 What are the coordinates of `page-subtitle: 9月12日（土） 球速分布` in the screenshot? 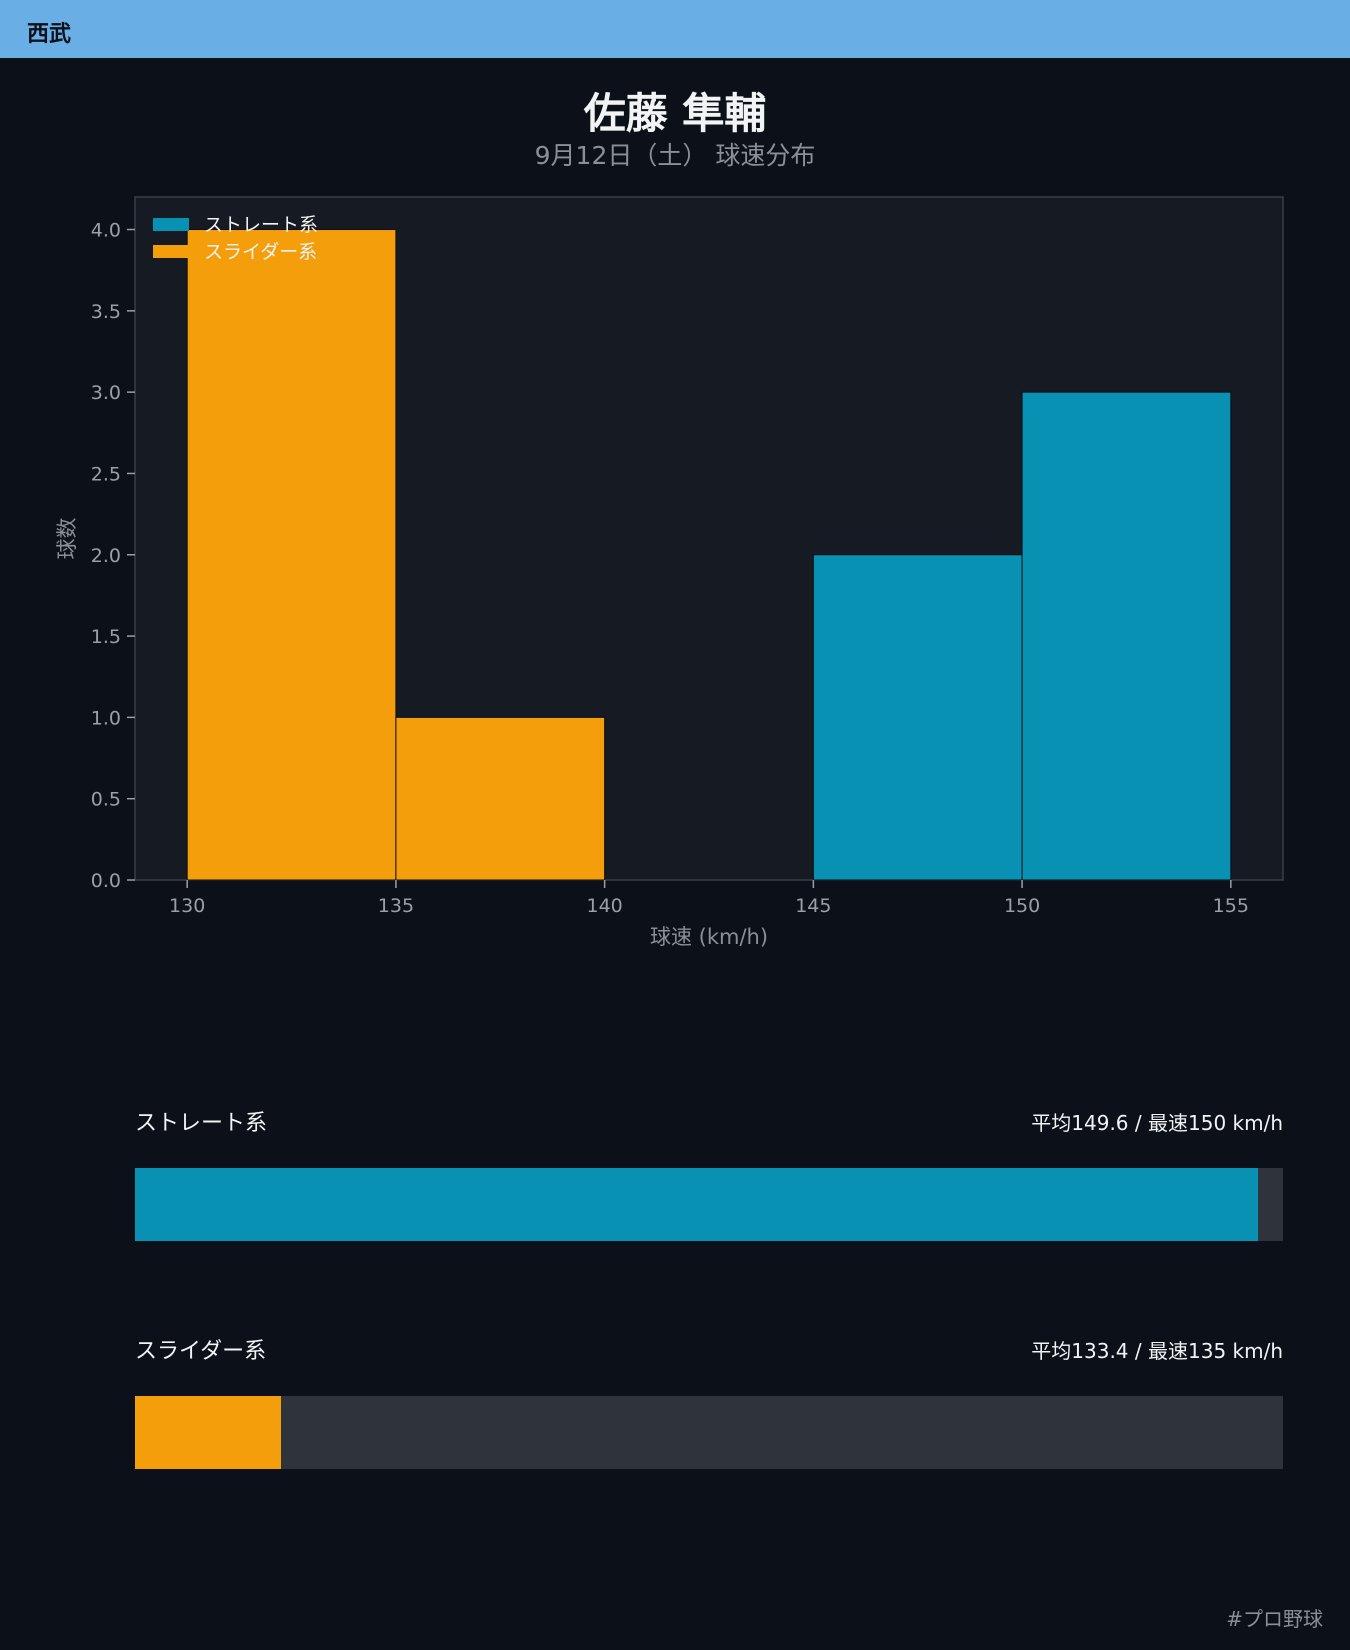 It's located at (675, 155).